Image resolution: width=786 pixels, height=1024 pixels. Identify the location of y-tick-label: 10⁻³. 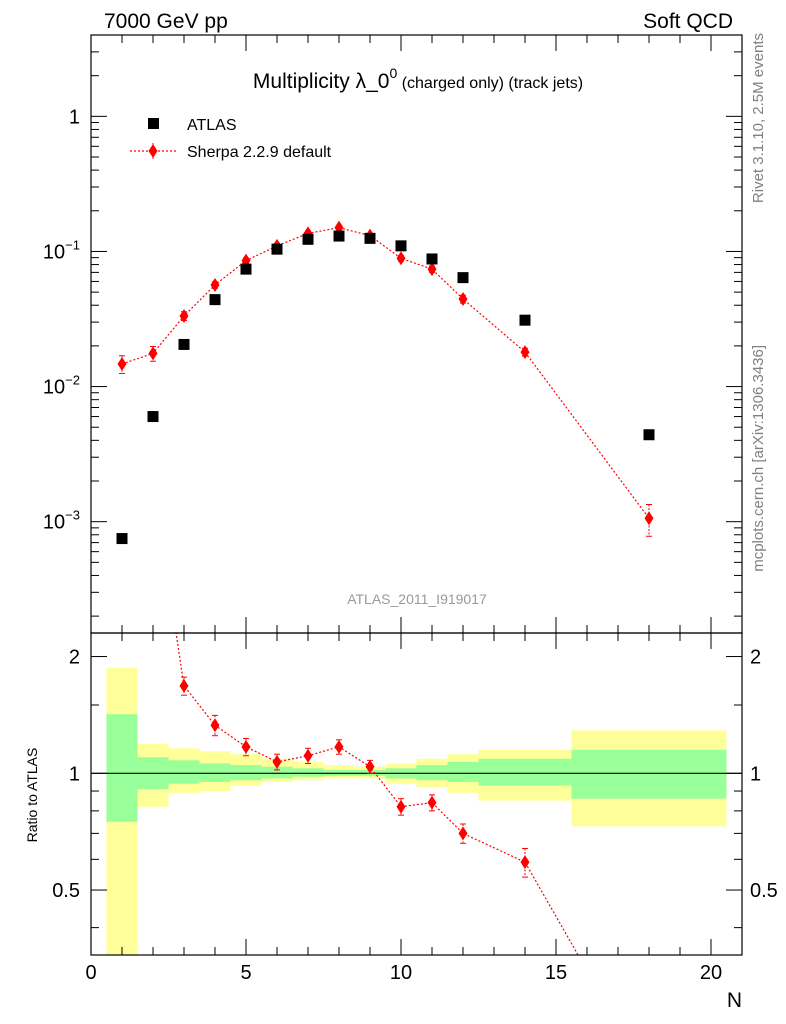
(61, 521).